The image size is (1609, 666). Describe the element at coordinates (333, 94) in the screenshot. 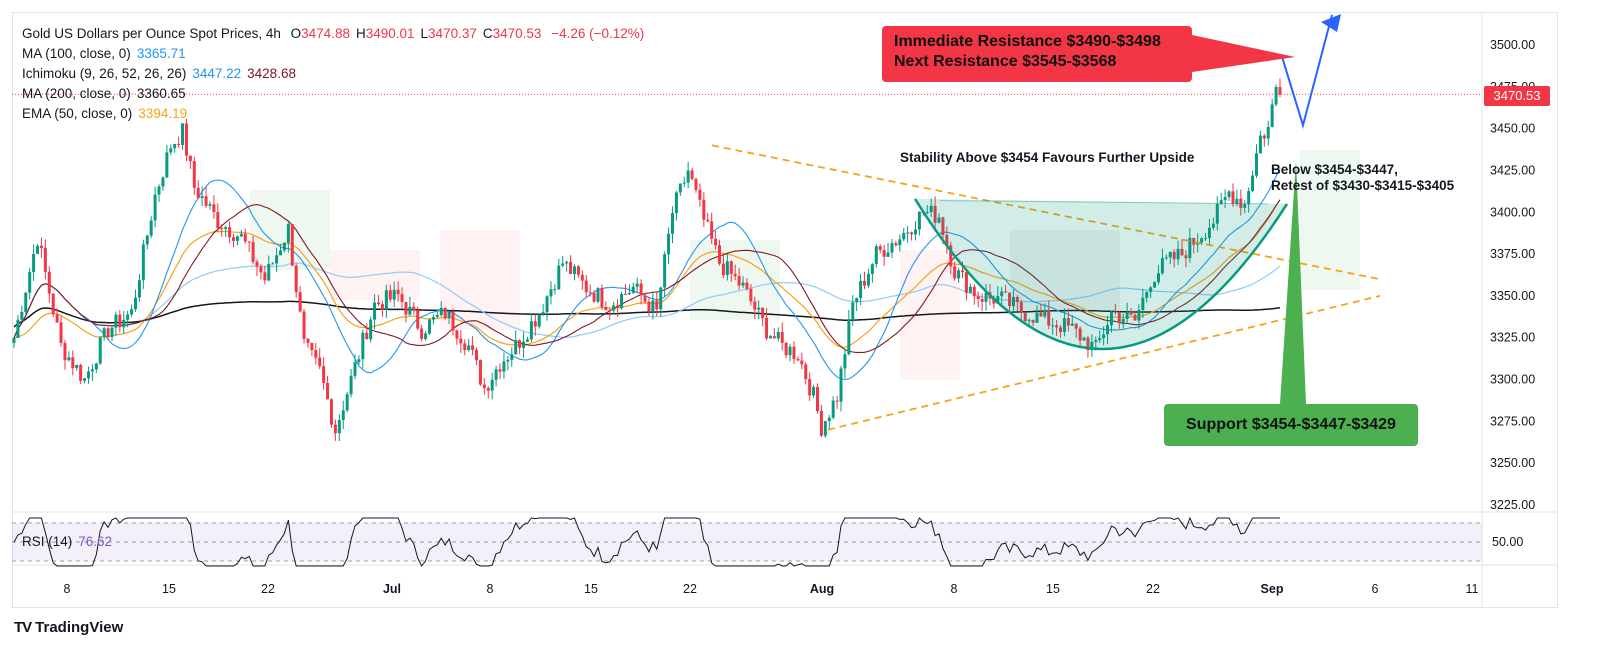

I see `indicator-row: MA (200, close, 0) 3360.65` at that location.